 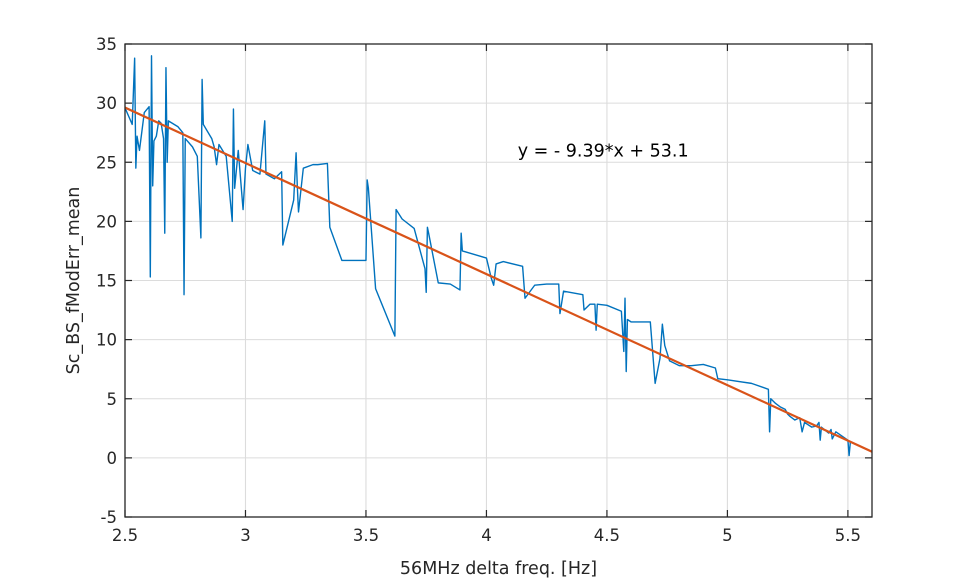 What do you see at coordinates (486, 535) in the screenshot?
I see `x-tick-label: 4` at bounding box center [486, 535].